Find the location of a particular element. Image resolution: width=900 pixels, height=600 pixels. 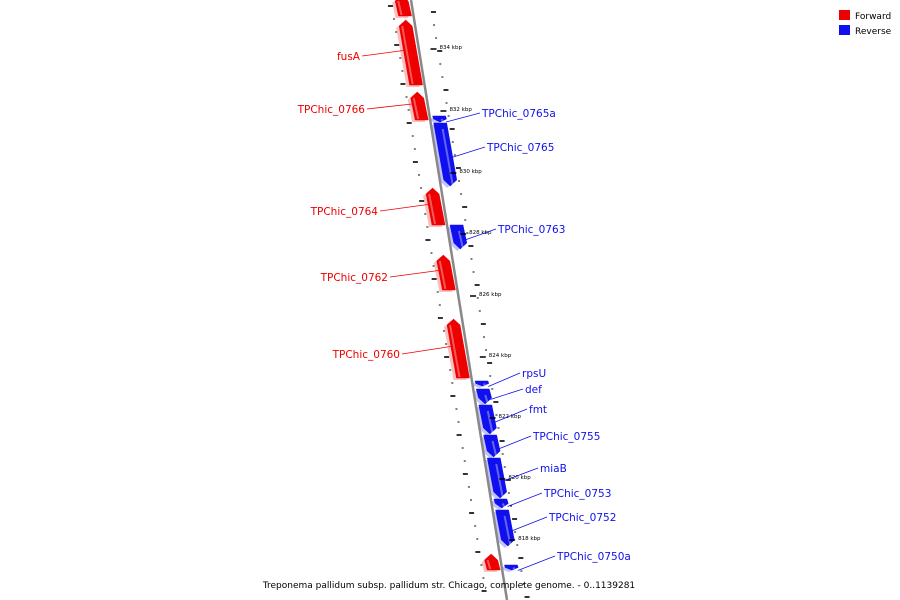

gene-label-tpchic_0765: TPChic_0765 is located at coordinates (520, 148).